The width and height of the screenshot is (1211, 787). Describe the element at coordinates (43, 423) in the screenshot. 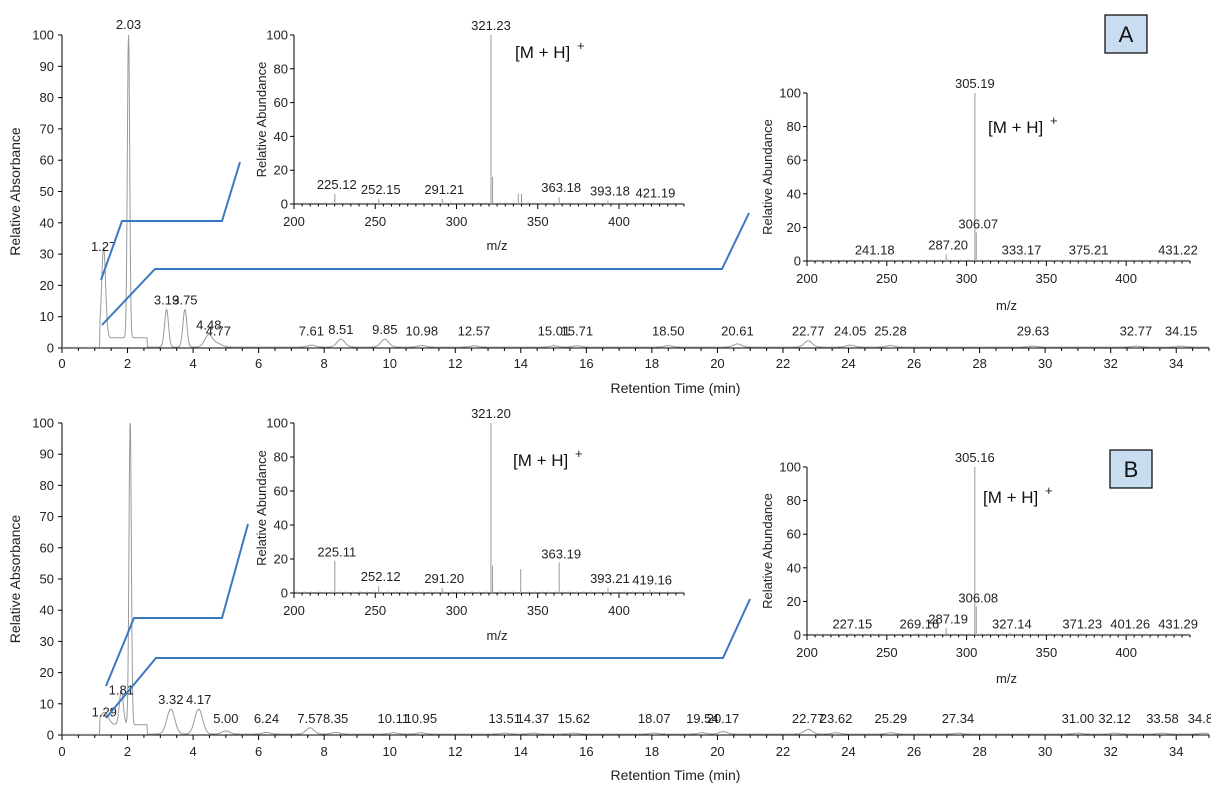

I see `y-tick-label: 100` at that location.